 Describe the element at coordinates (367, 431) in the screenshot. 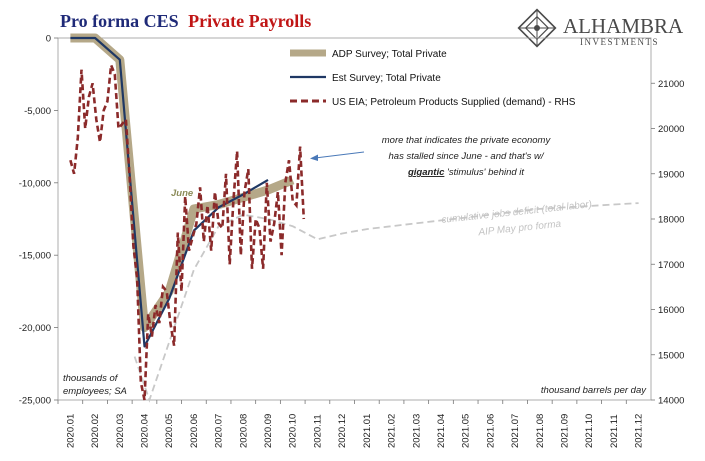

I see `x-axis-tick-label: 2021.01` at that location.